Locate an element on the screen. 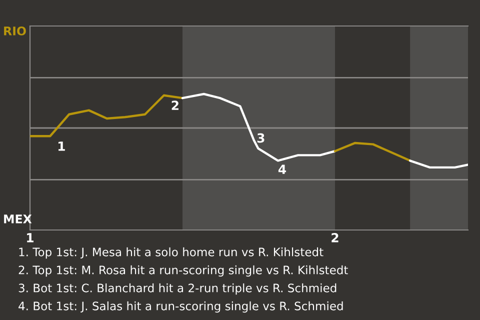 Image resolution: width=480 pixels, height=320 pixels. annotation: MEX is located at coordinates (18, 219).